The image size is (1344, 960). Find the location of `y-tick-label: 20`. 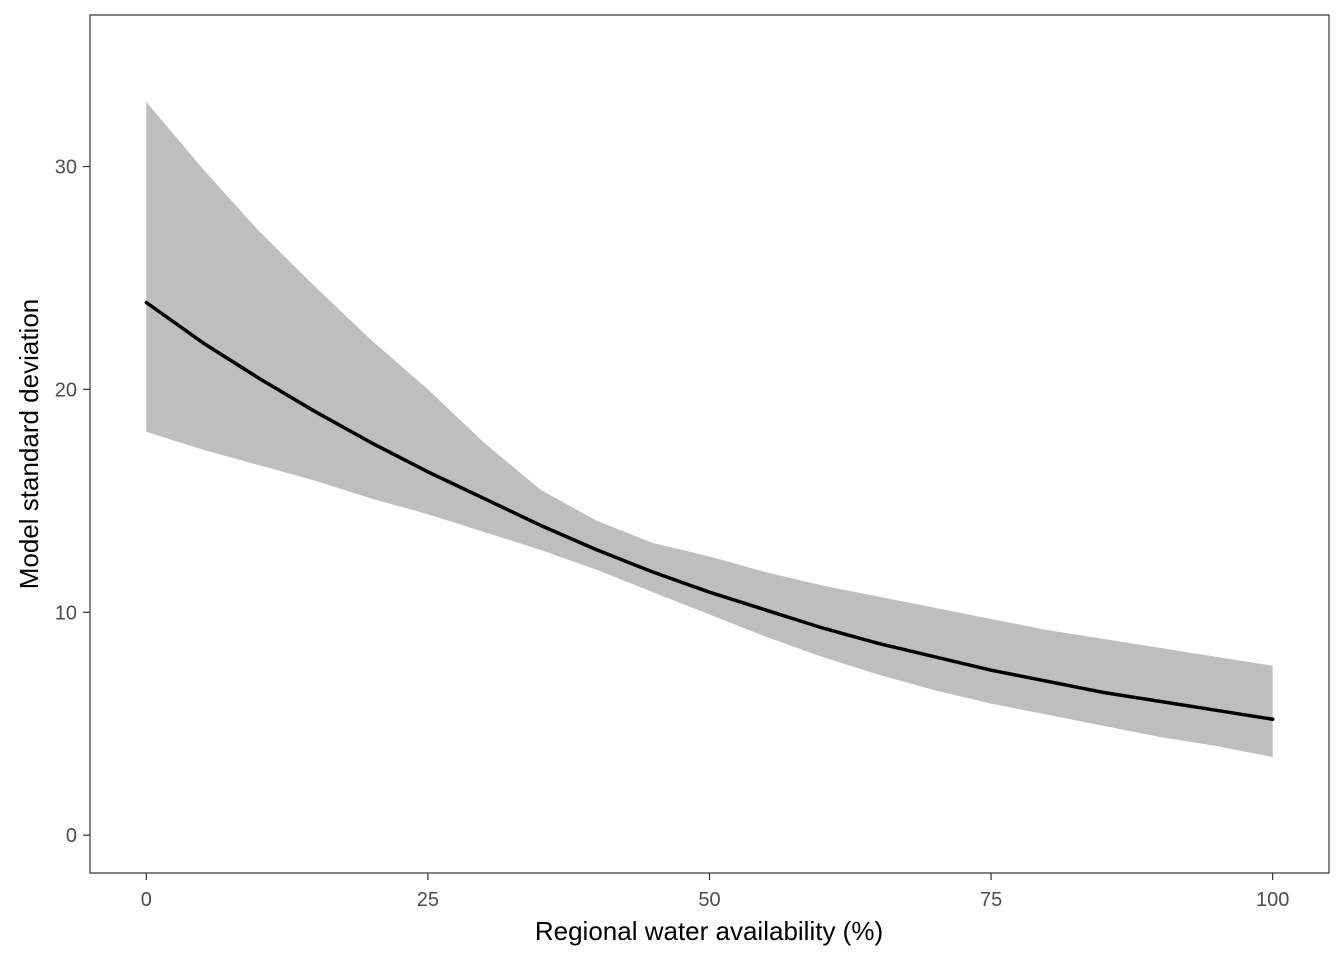

y-tick-label: 20 is located at coordinates (66, 390).